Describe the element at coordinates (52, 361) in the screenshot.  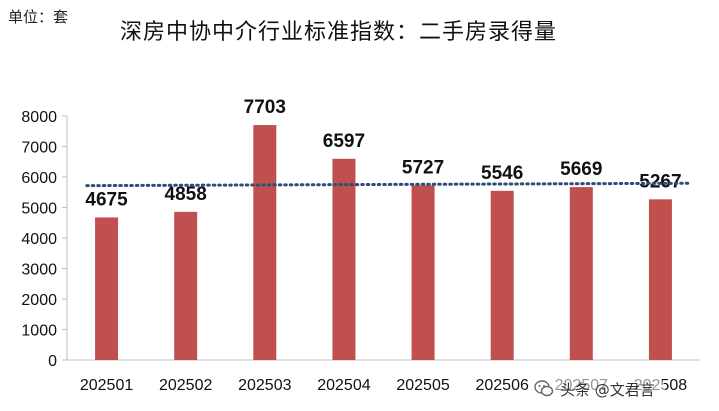
I see `y-tick-label: 0` at that location.